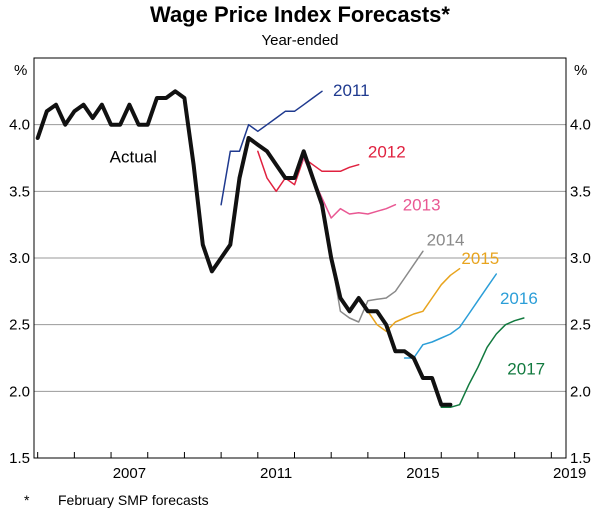  I want to click on series-line-2015, so click(414, 300).